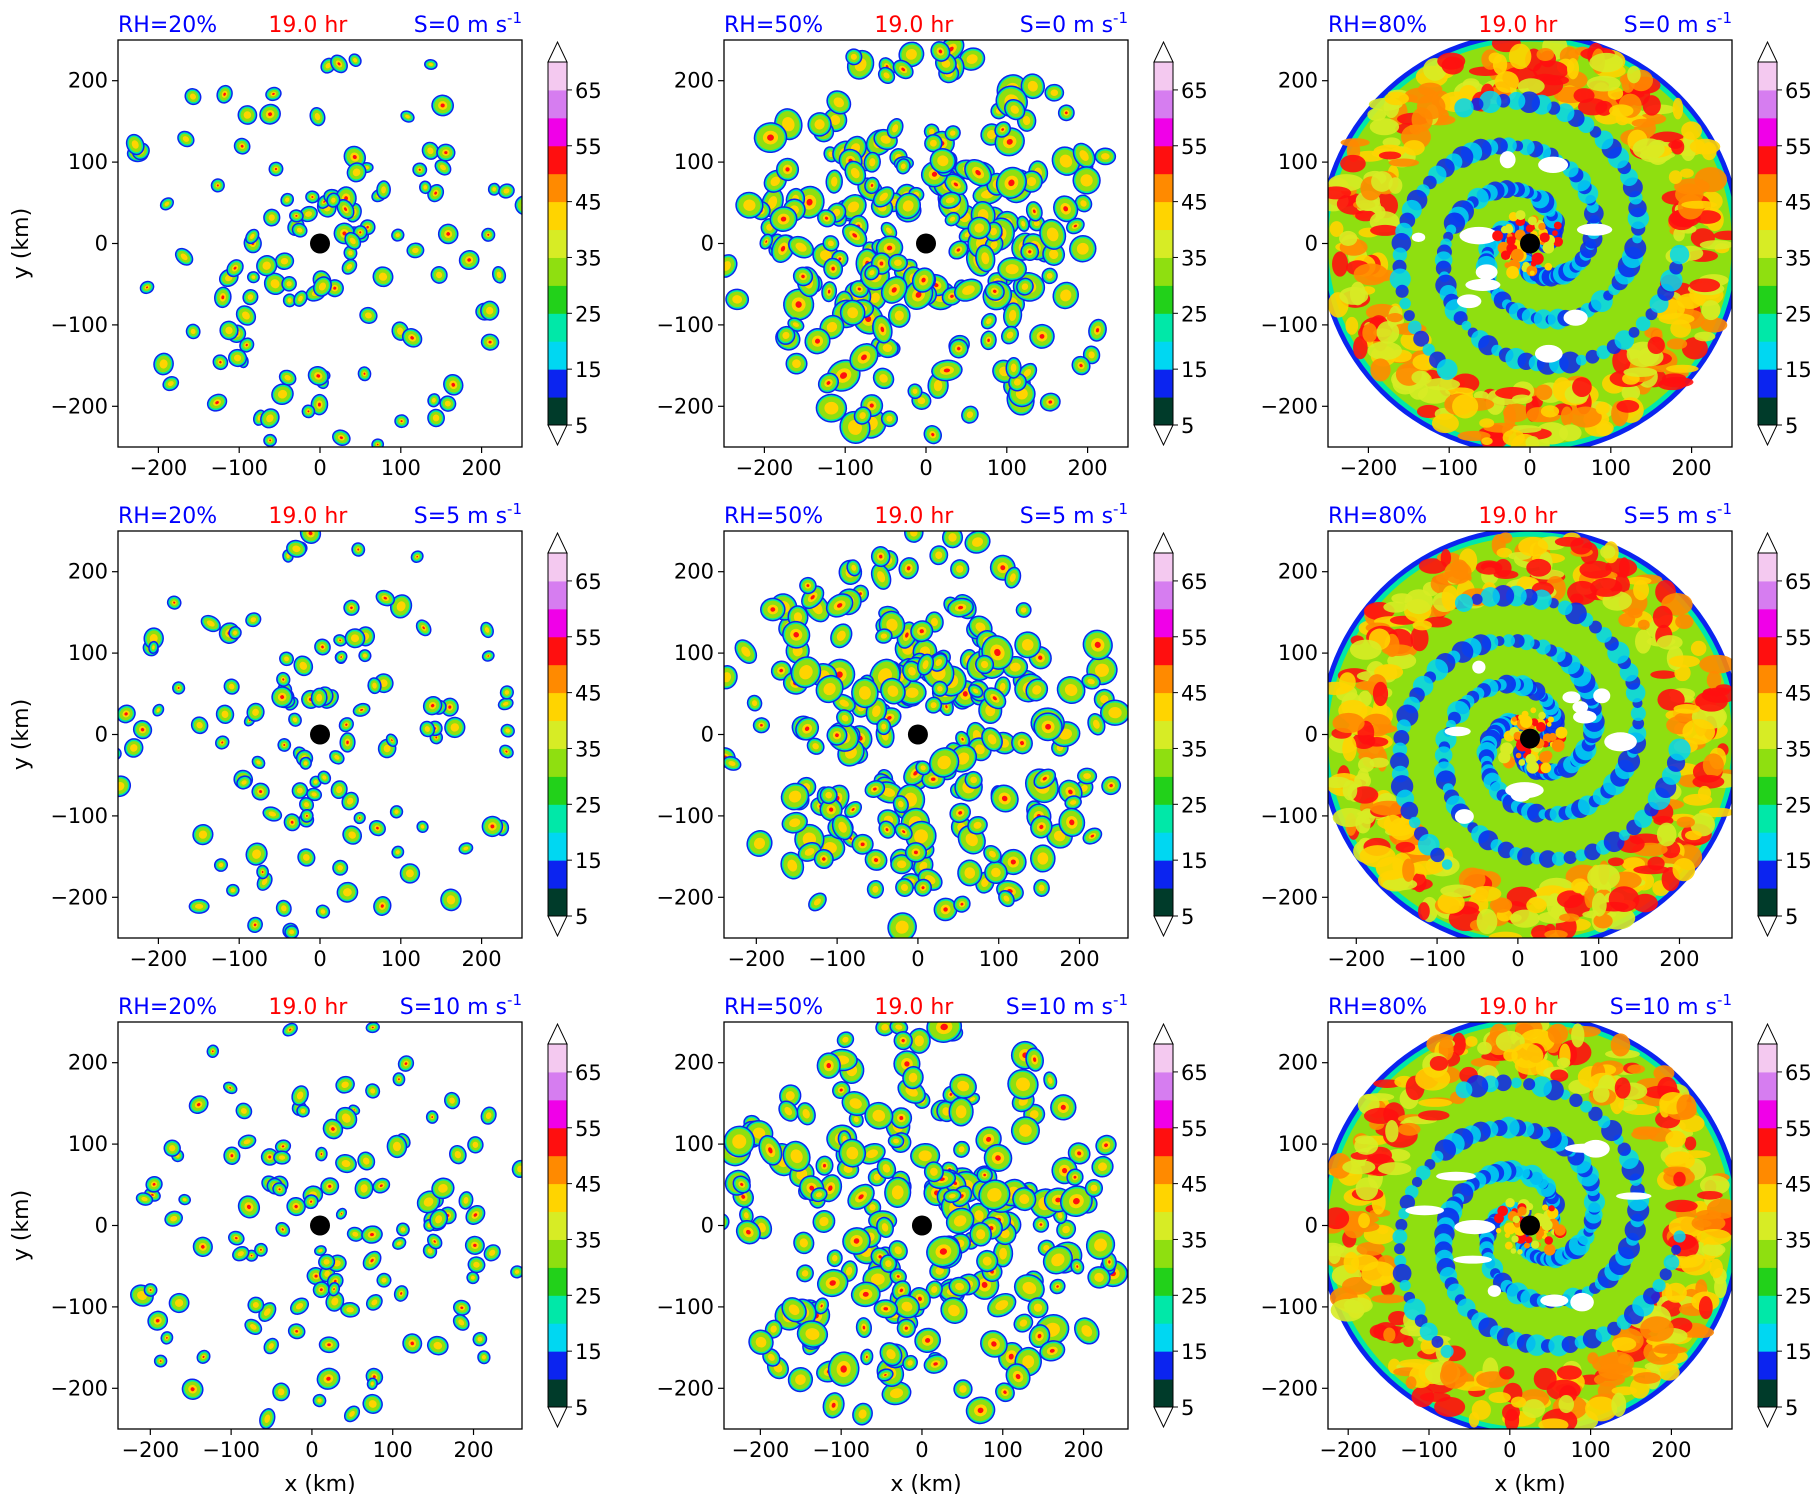 This screenshot has height=1499, width=1817. I want to click on shear-title: S=0 m s-1, so click(468, 23).